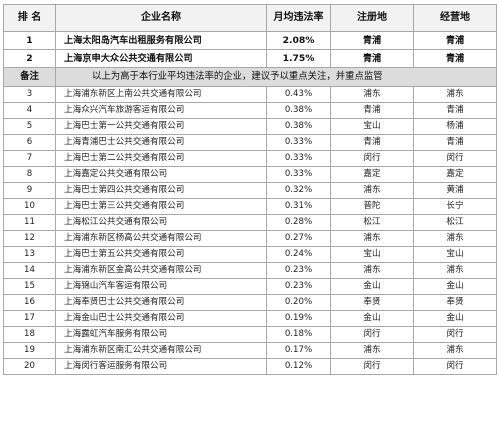  What do you see at coordinates (29, 18) in the screenshot?
I see `header-rank: 排 名` at bounding box center [29, 18].